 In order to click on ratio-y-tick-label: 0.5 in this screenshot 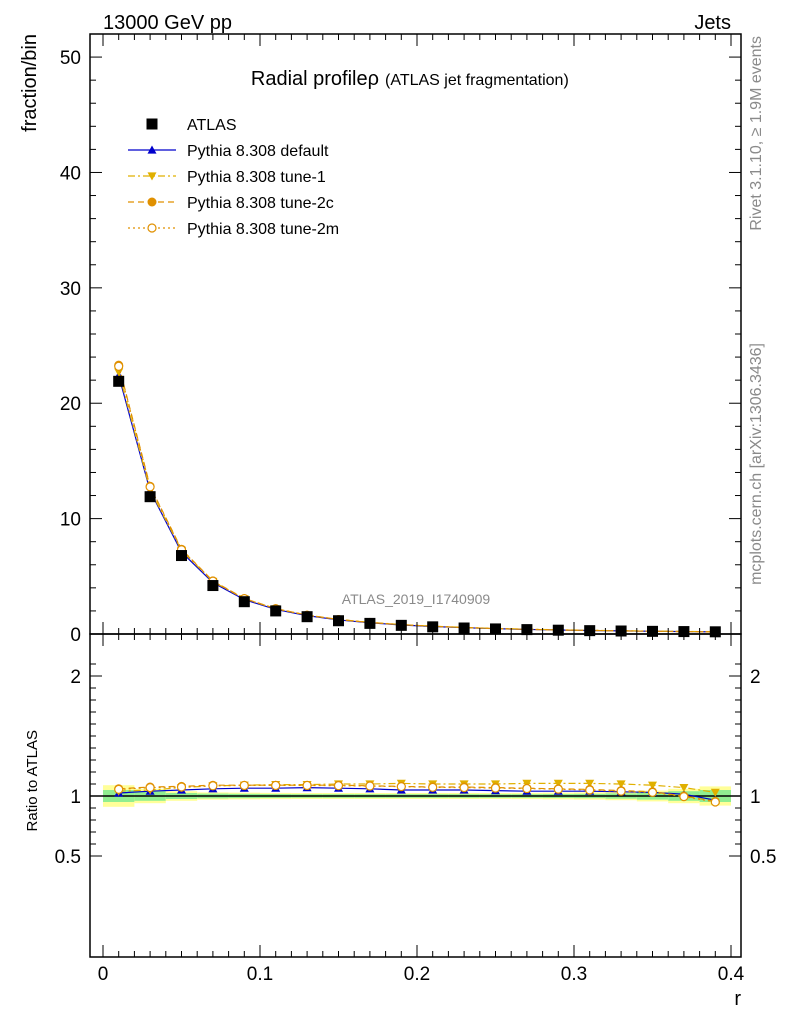, I will do `click(68, 857)`.